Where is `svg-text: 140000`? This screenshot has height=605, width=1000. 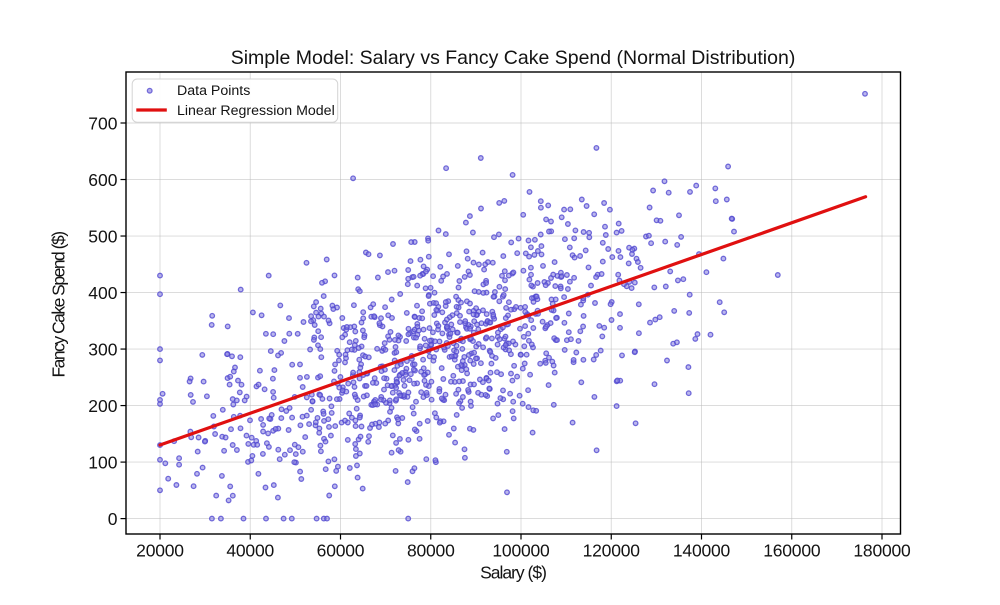
svg-text: 140000 is located at coordinates (702, 551).